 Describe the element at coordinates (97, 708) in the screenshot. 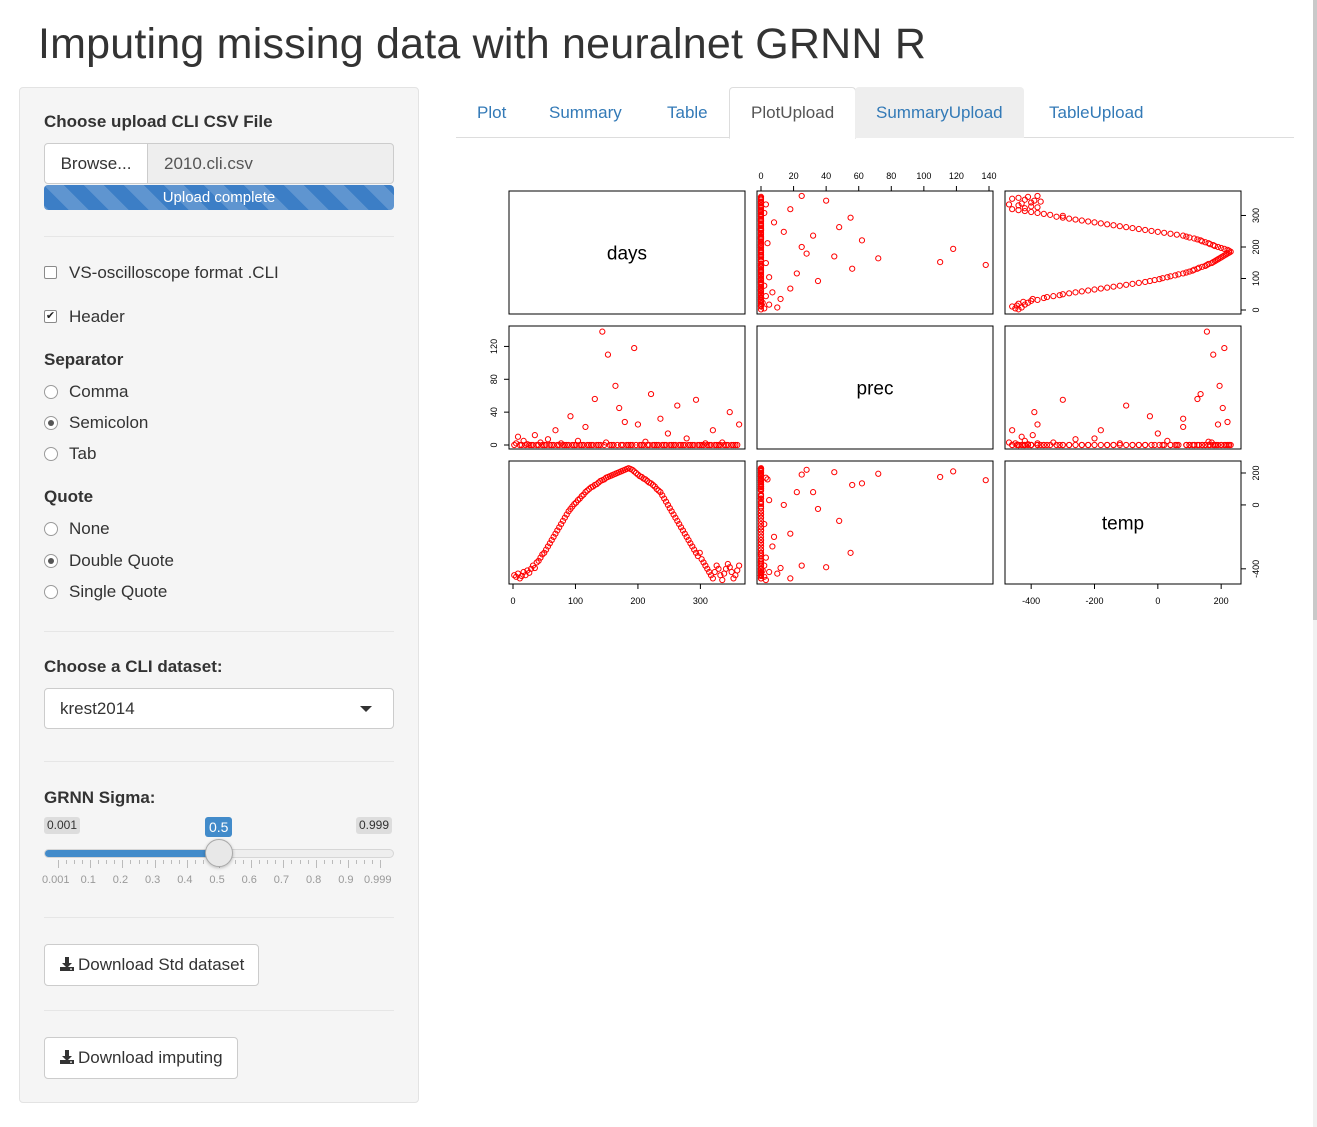

I see `dataset-selected-value: krest2014` at that location.